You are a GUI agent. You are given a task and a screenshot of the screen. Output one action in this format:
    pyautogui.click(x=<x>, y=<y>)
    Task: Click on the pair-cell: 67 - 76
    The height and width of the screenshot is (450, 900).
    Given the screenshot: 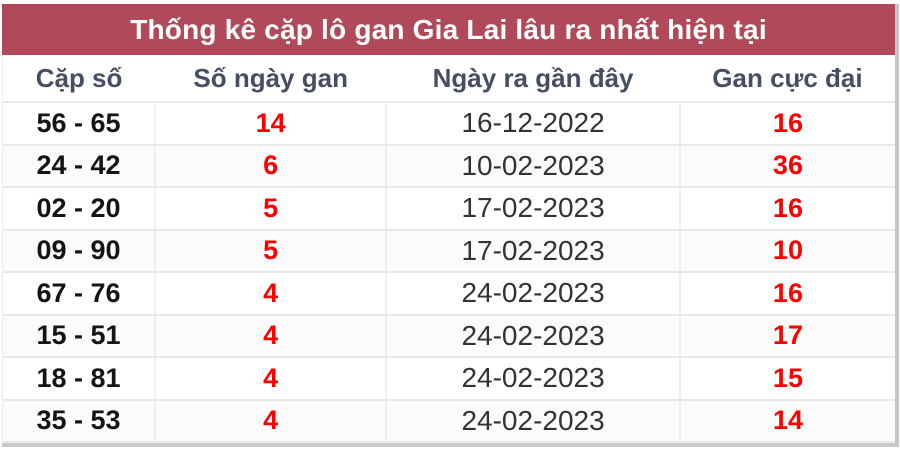 What is the action you would take?
    pyautogui.click(x=79, y=294)
    